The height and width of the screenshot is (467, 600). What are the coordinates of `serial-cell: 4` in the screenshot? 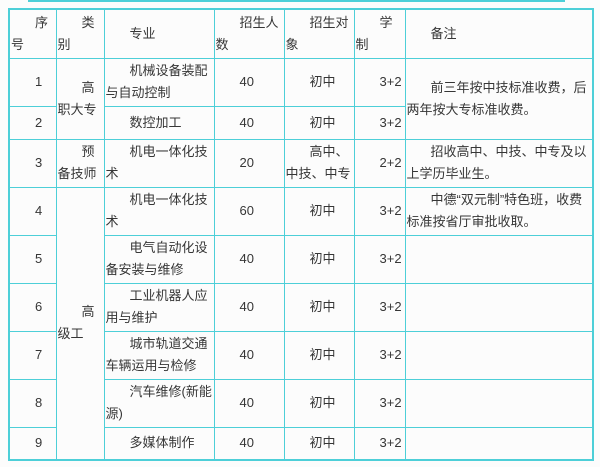 It's located at (32, 211).